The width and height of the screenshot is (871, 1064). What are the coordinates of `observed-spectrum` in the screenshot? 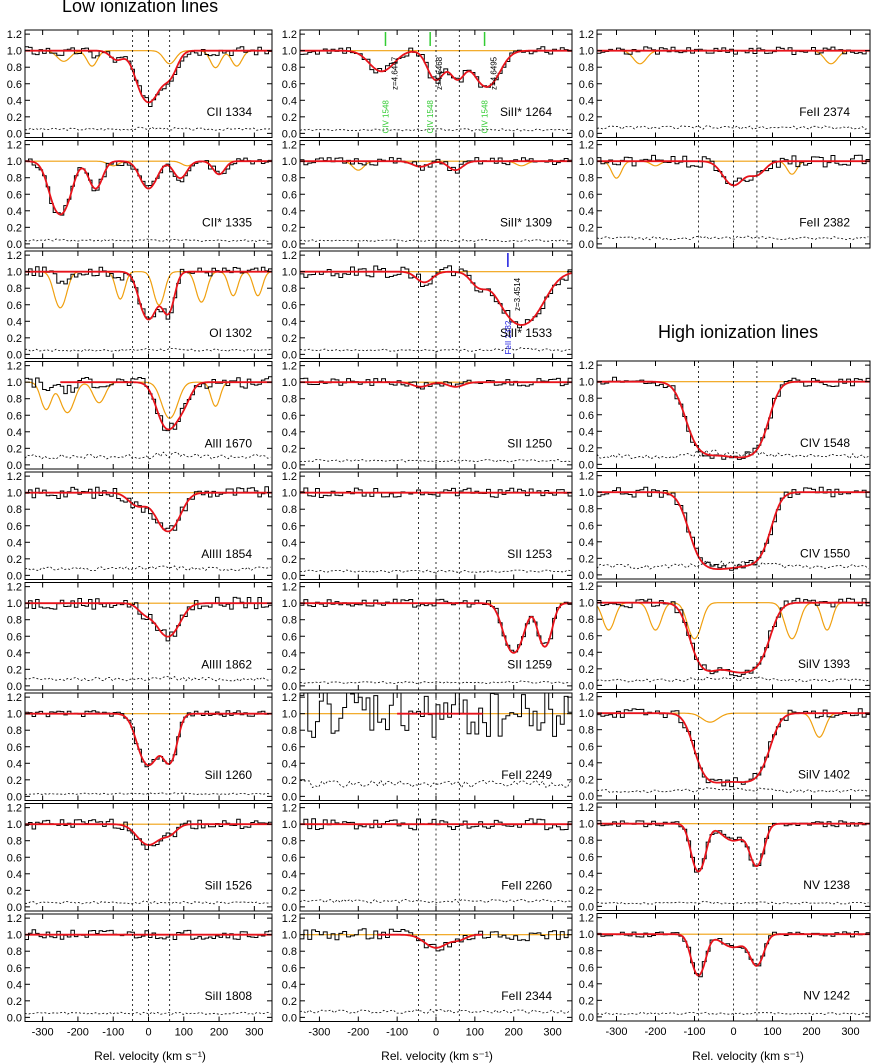 It's located at (436, 715).